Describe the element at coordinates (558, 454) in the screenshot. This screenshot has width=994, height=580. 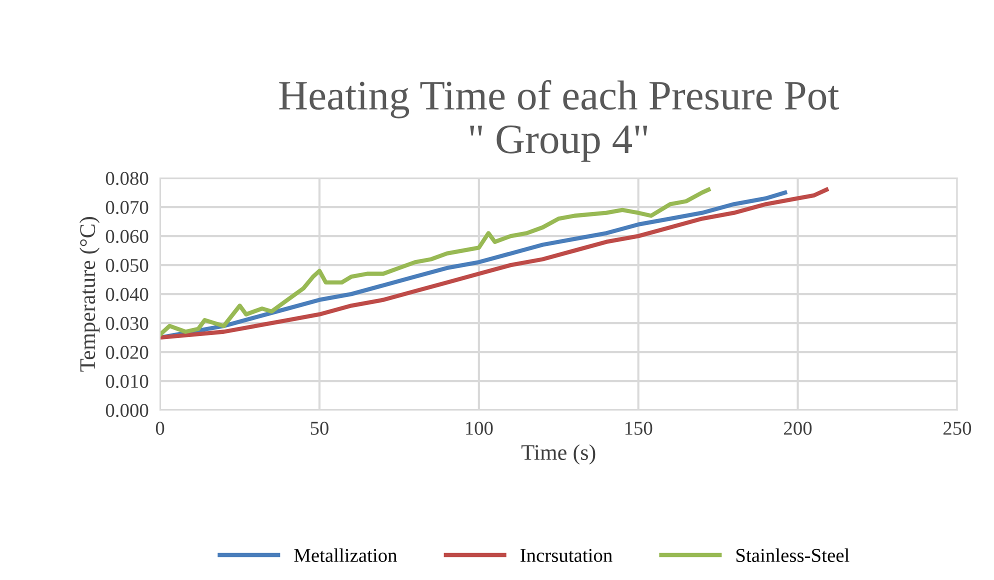
I see `x-axis-title: Time (s)` at that location.